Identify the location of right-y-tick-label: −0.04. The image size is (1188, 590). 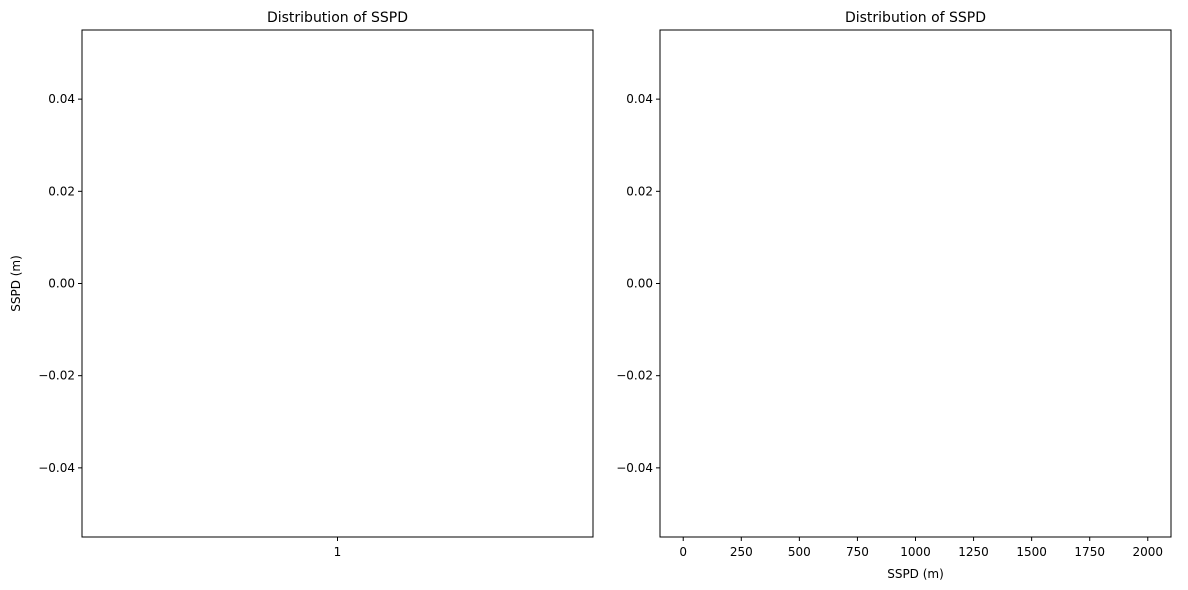
(634, 468).